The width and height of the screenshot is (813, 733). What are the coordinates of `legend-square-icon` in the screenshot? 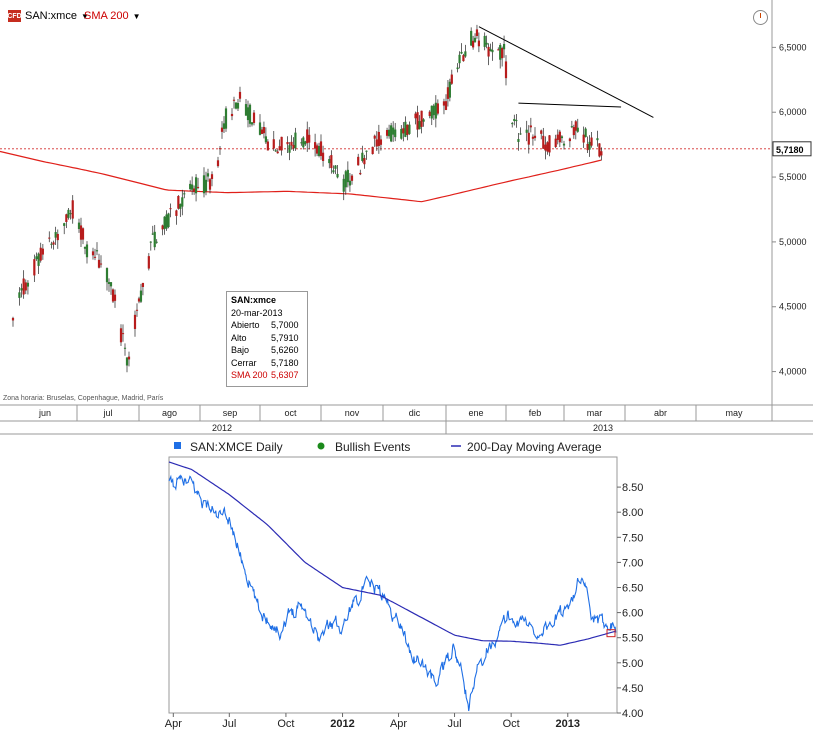 It's located at (177, 445).